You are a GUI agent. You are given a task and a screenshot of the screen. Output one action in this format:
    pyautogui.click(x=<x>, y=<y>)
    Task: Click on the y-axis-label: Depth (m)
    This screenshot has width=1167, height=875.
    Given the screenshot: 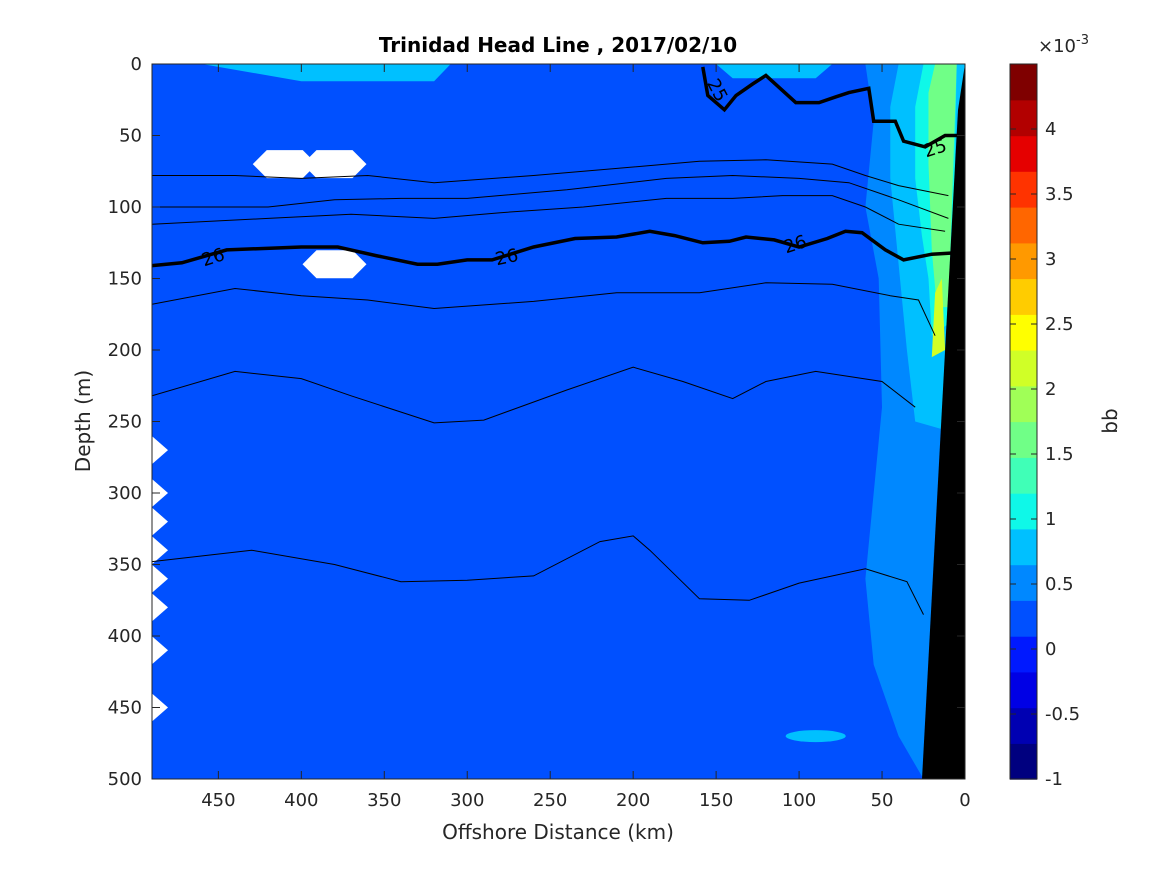 What is the action you would take?
    pyautogui.click(x=83, y=421)
    